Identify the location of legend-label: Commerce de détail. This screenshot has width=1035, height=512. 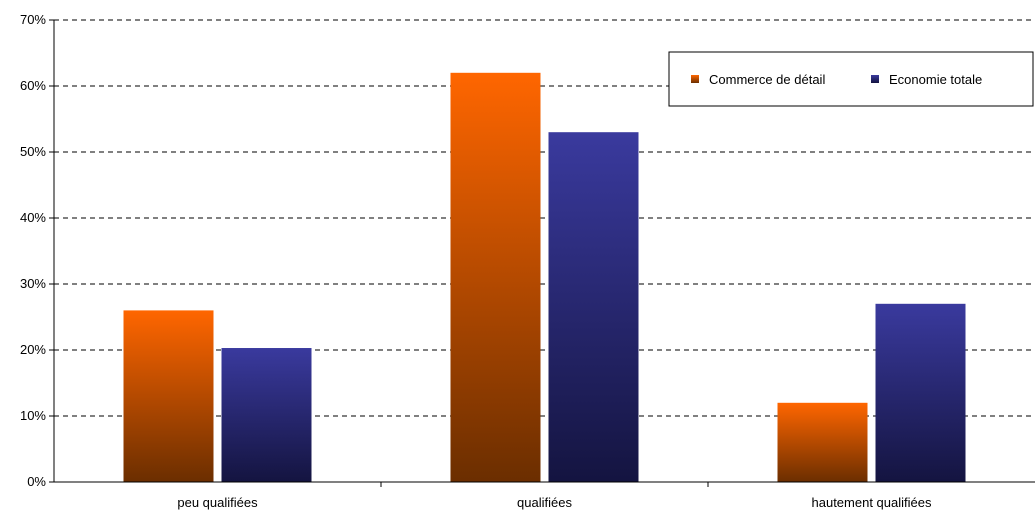
(767, 79).